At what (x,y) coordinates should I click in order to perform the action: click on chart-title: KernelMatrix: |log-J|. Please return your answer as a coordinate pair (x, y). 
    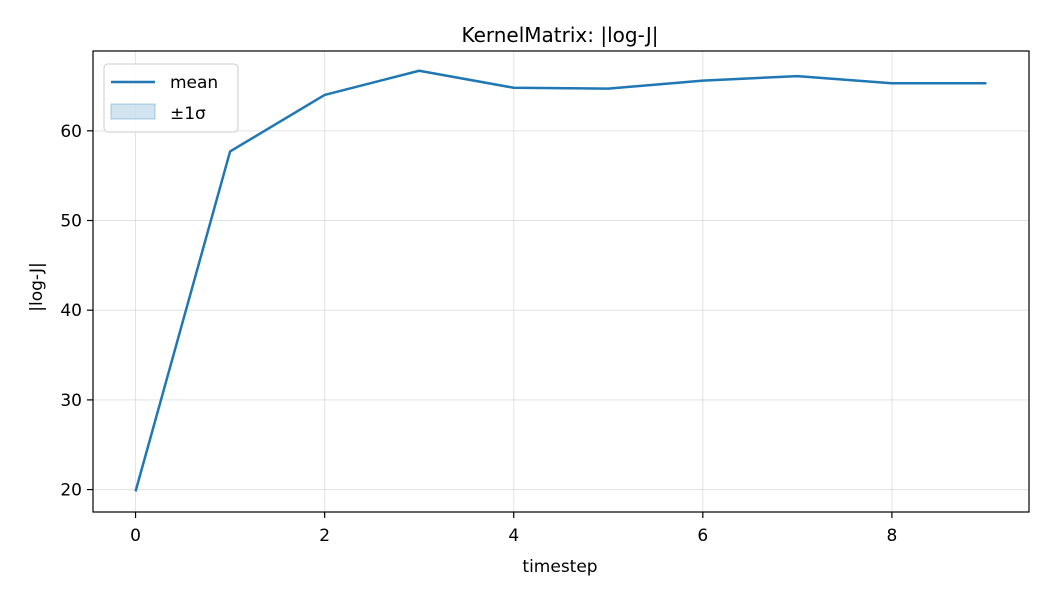
    Looking at the image, I should click on (559, 35).